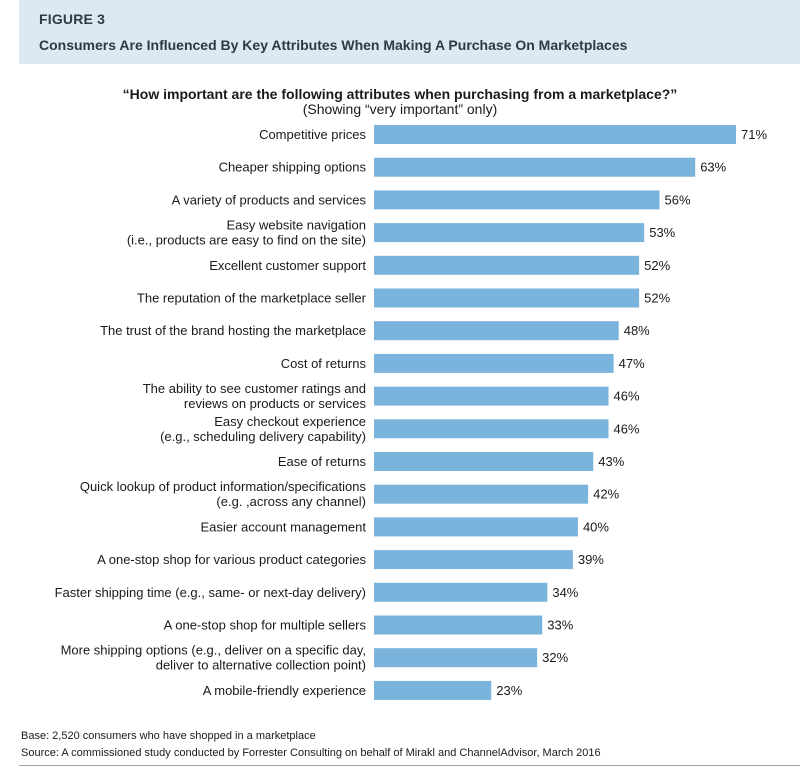 The height and width of the screenshot is (777, 800). I want to click on category-label-line: Cost of returns, so click(324, 363).